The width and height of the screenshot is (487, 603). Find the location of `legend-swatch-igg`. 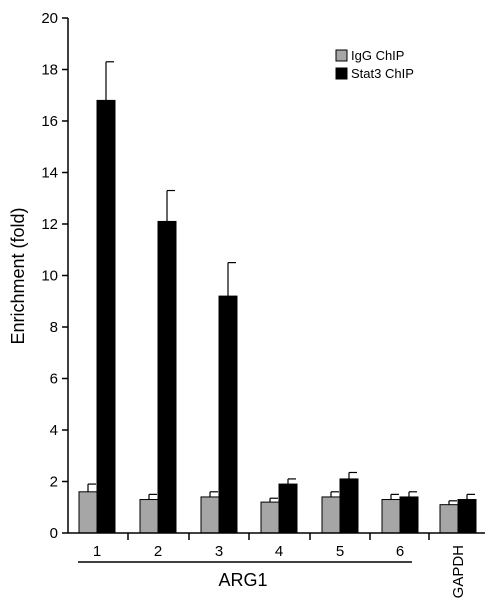

legend-swatch-igg is located at coordinates (341, 55).